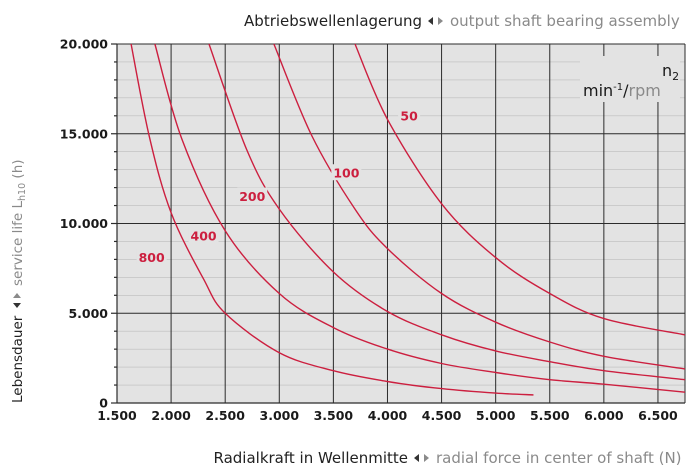  Describe the element at coordinates (416, 458) in the screenshot. I see `xlabel-arrow-left-icon` at that location.